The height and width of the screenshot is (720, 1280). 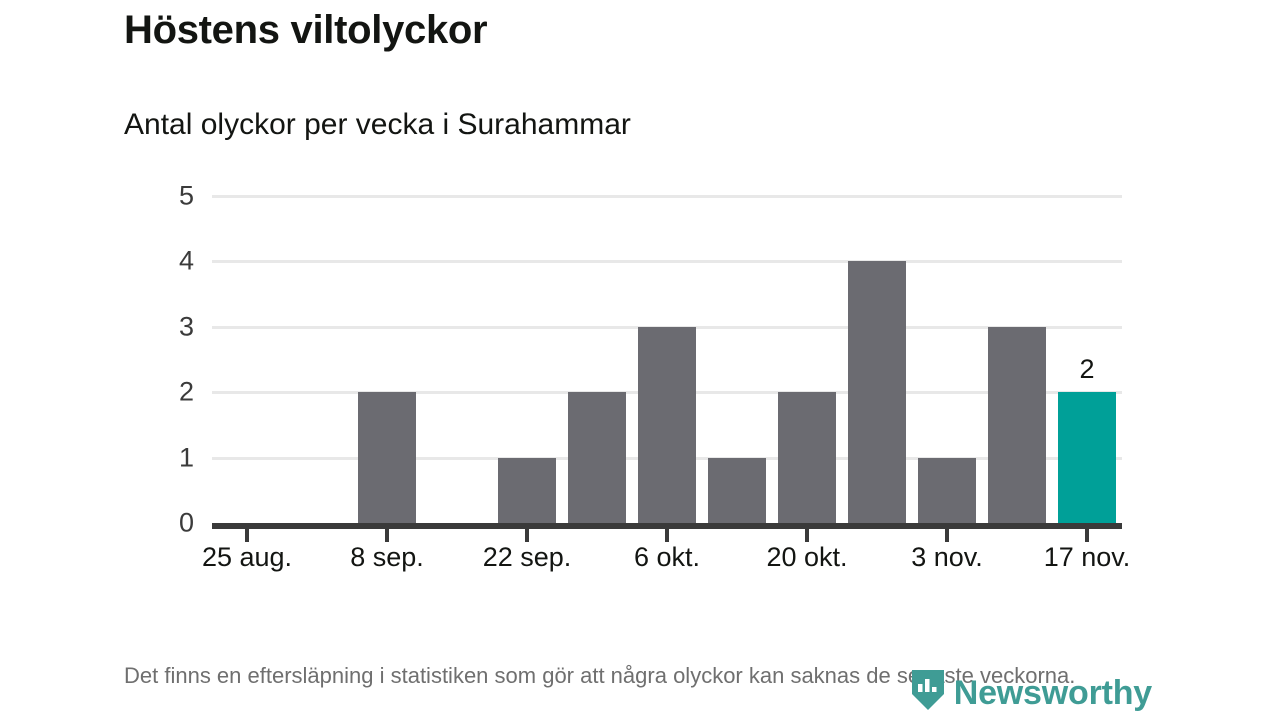 I want to click on logo-wordmark: Newsworthy, so click(x=1052, y=692).